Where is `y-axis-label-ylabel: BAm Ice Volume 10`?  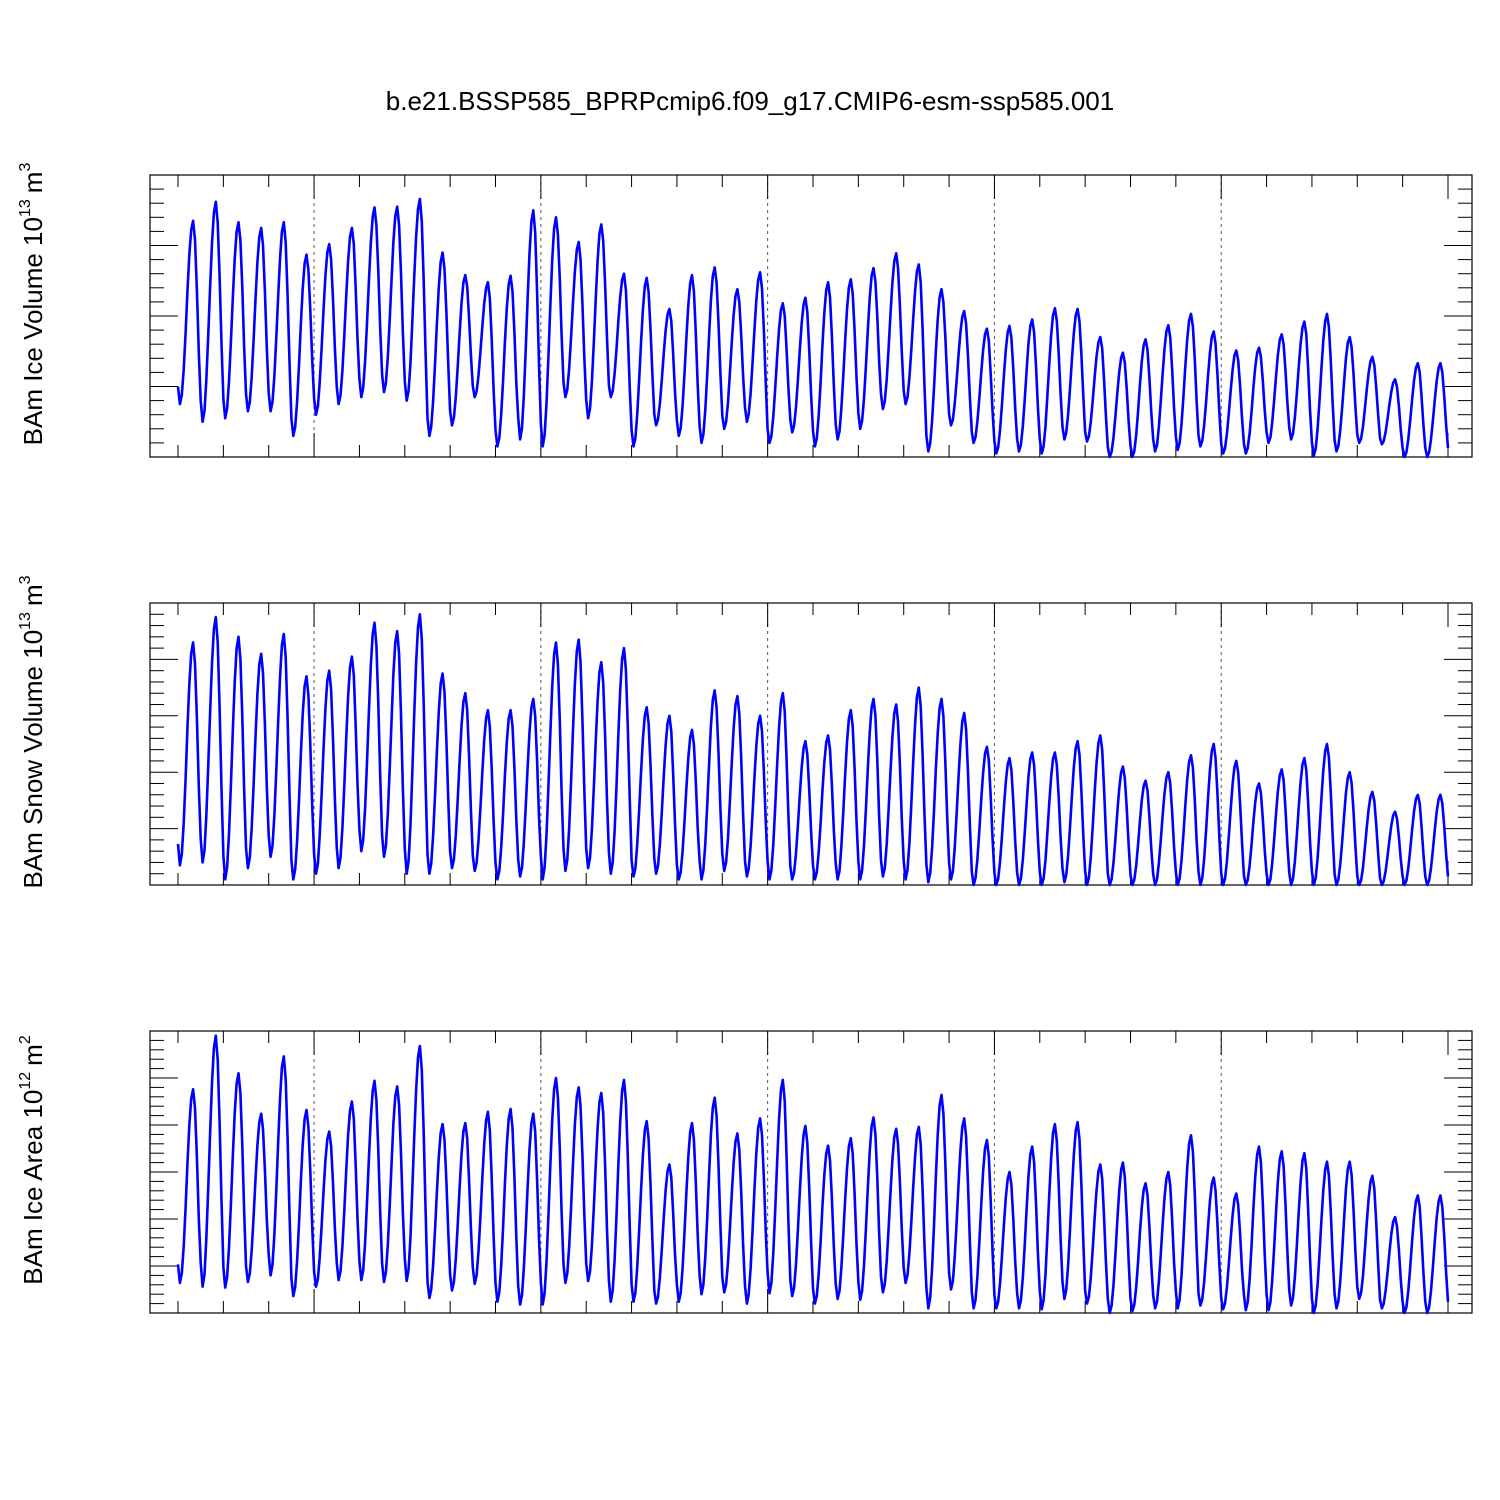
y-axis-label-ylabel: BAm Ice Volume 10 is located at coordinates (33, 331).